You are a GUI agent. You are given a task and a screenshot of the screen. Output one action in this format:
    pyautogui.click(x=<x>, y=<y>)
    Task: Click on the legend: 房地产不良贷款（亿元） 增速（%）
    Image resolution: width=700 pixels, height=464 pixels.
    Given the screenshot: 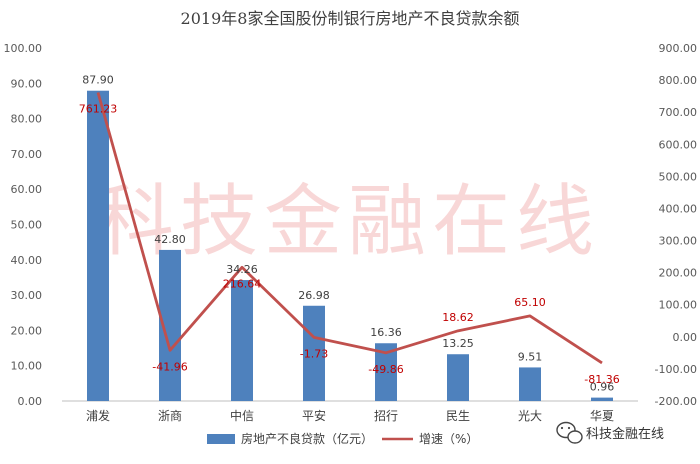 What is the action you would take?
    pyautogui.click(x=342, y=438)
    